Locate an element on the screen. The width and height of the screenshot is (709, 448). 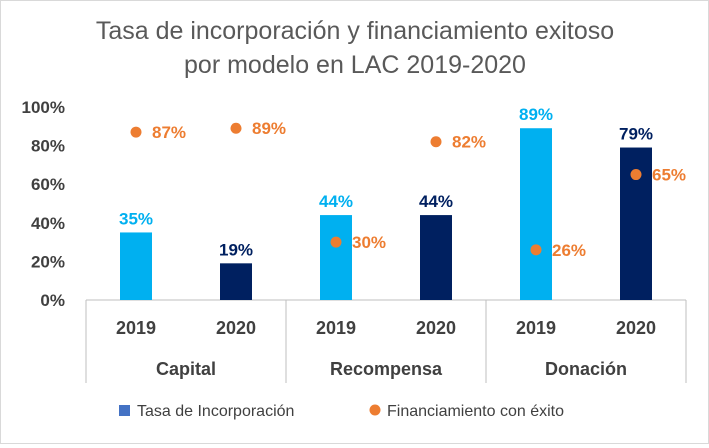
marker-data-label: 30% is located at coordinates (369, 242).